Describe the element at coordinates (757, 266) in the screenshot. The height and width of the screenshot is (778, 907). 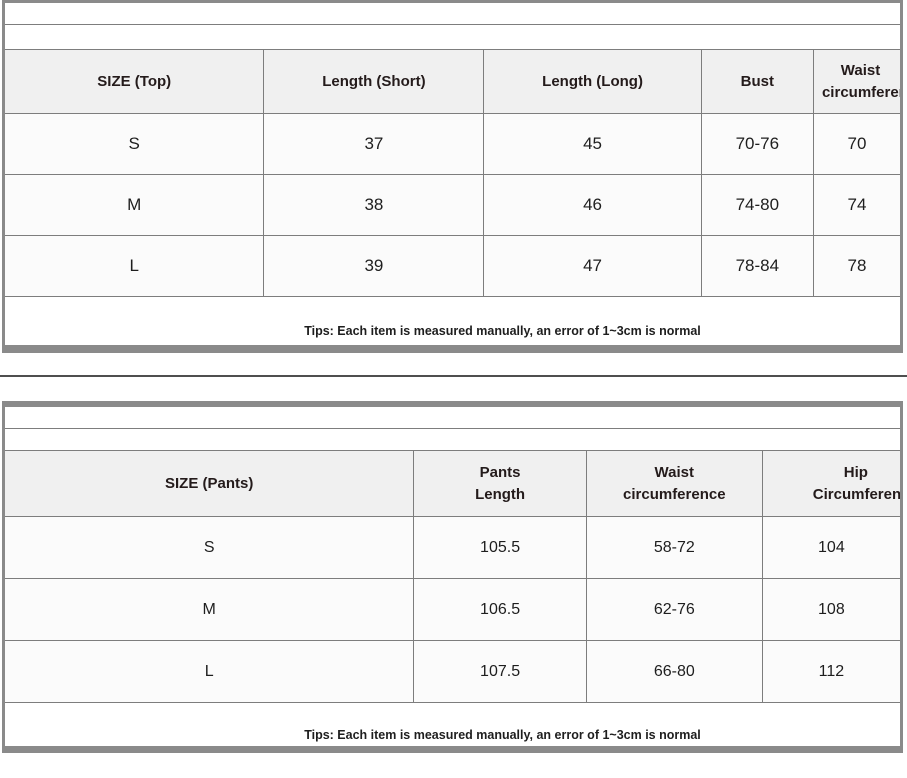
I see `cell-bust: 78-84` at that location.